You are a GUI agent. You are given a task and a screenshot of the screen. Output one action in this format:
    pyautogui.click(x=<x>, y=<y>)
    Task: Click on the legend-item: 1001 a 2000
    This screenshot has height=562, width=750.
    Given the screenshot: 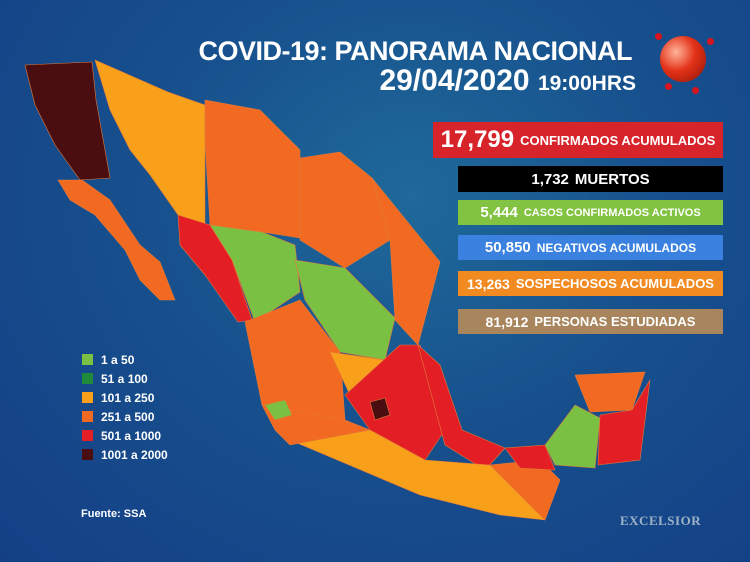 What is the action you would take?
    pyautogui.click(x=125, y=454)
    